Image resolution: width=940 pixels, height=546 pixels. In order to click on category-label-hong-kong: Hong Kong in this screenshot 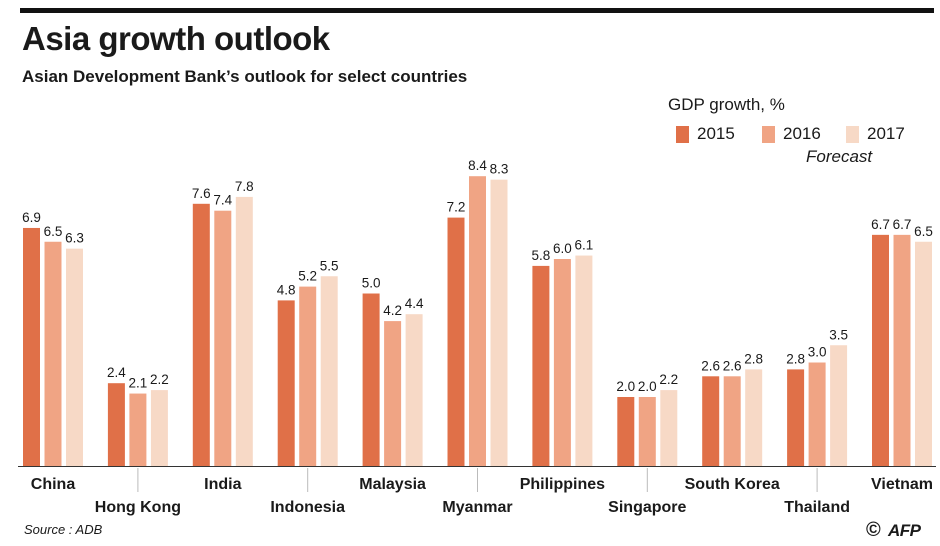, I will do `click(138, 507)`.